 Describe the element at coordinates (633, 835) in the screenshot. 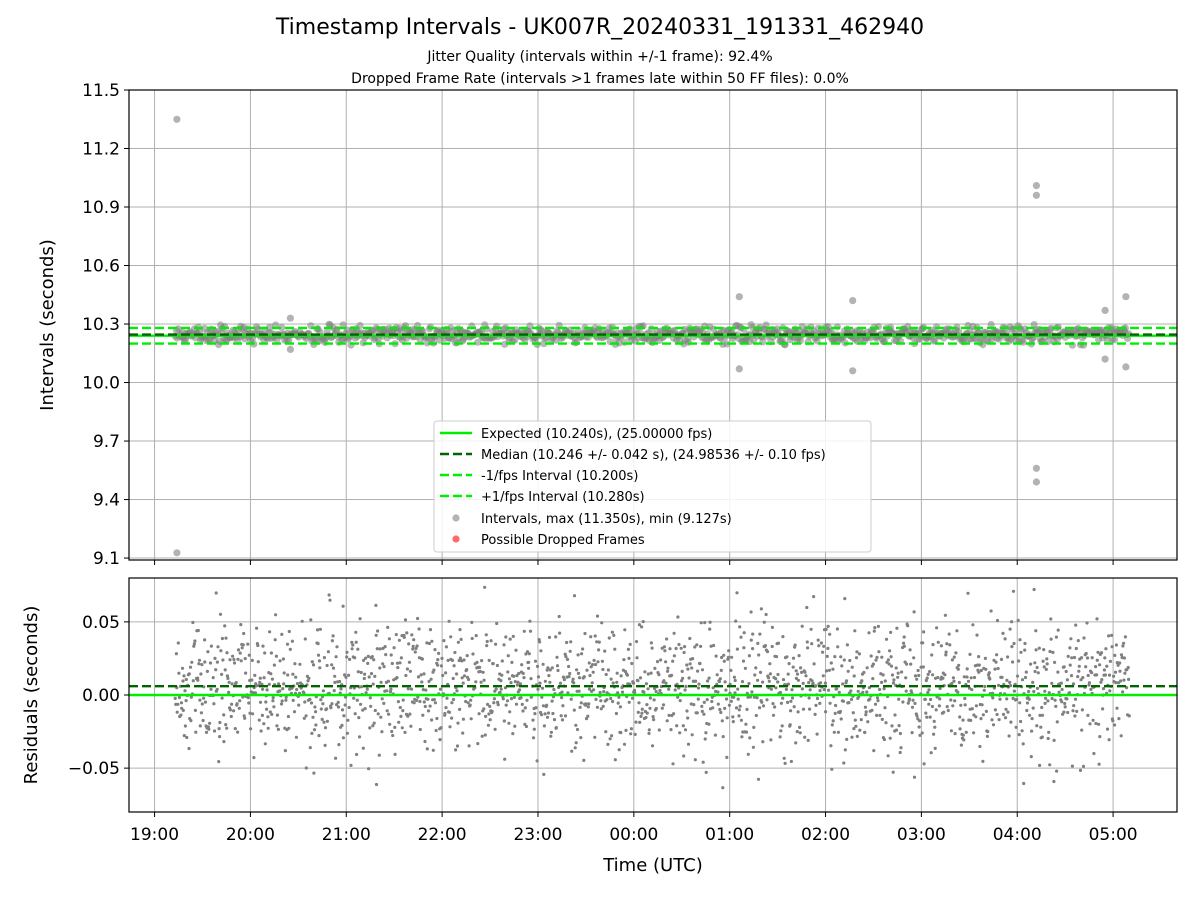

I see `x-tick-label: 00:00` at that location.